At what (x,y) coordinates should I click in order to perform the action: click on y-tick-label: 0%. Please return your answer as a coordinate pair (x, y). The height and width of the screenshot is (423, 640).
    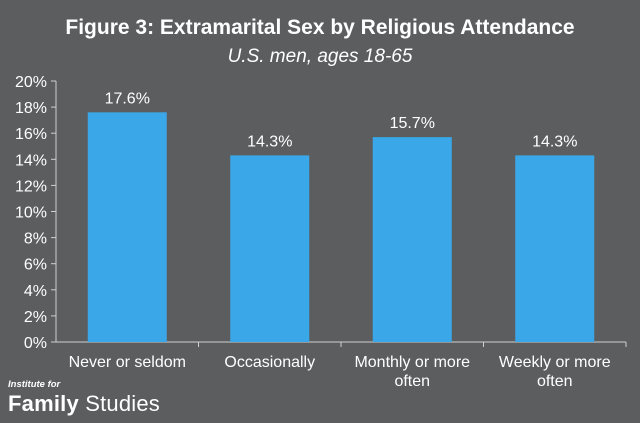
    Looking at the image, I should click on (35, 343).